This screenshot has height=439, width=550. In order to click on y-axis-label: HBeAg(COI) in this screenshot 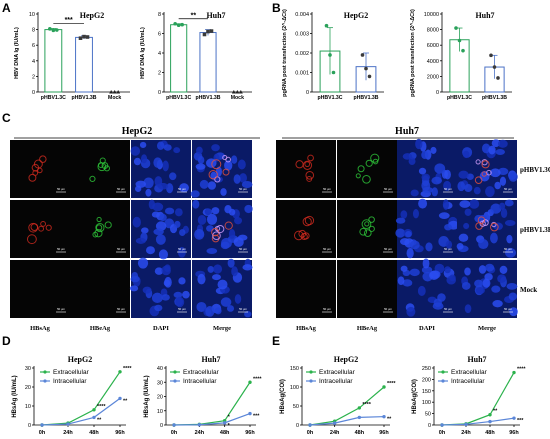, I will do `click(415, 396)`.